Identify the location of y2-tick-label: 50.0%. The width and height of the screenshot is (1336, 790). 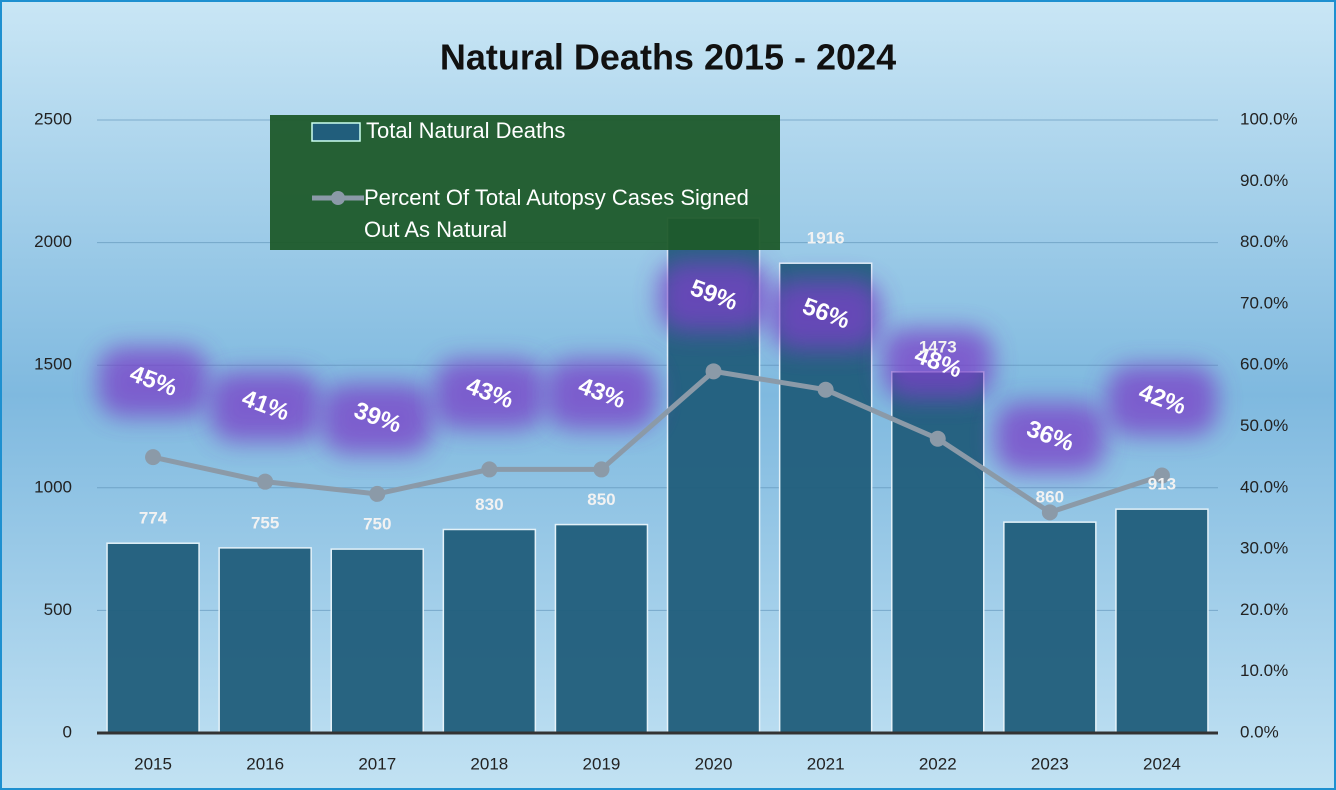
(1264, 425).